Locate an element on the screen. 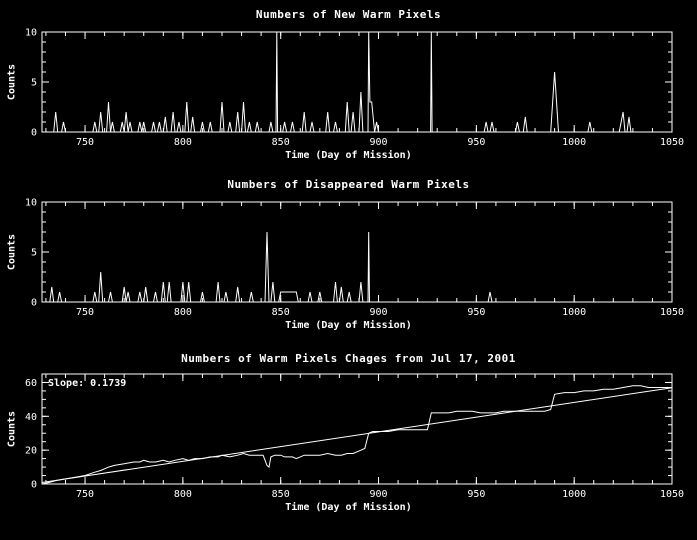  chart-title-disappeared-warm-pixels: Numbers of Disappeared Warm Pixels is located at coordinates (348, 184).